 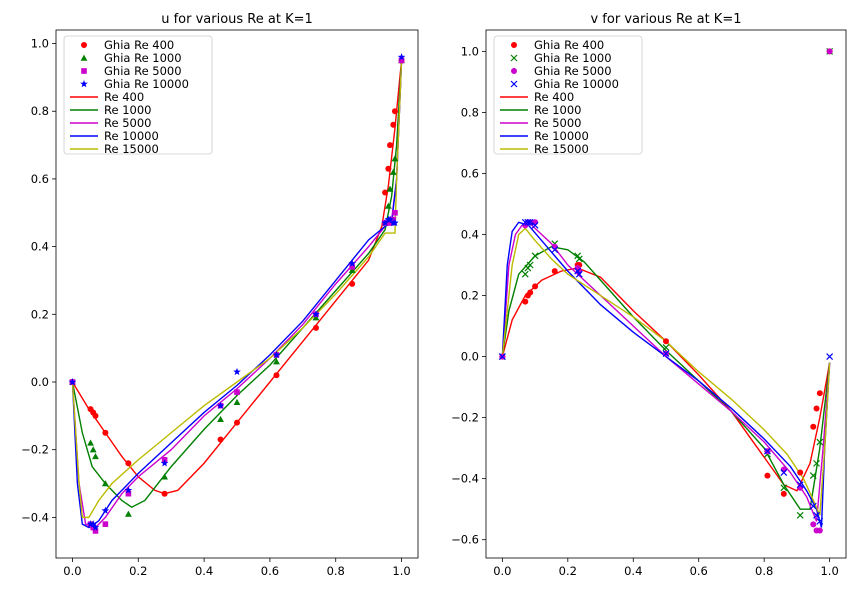 I want to click on y-tick-label: −0.2, so click(x=465, y=418).